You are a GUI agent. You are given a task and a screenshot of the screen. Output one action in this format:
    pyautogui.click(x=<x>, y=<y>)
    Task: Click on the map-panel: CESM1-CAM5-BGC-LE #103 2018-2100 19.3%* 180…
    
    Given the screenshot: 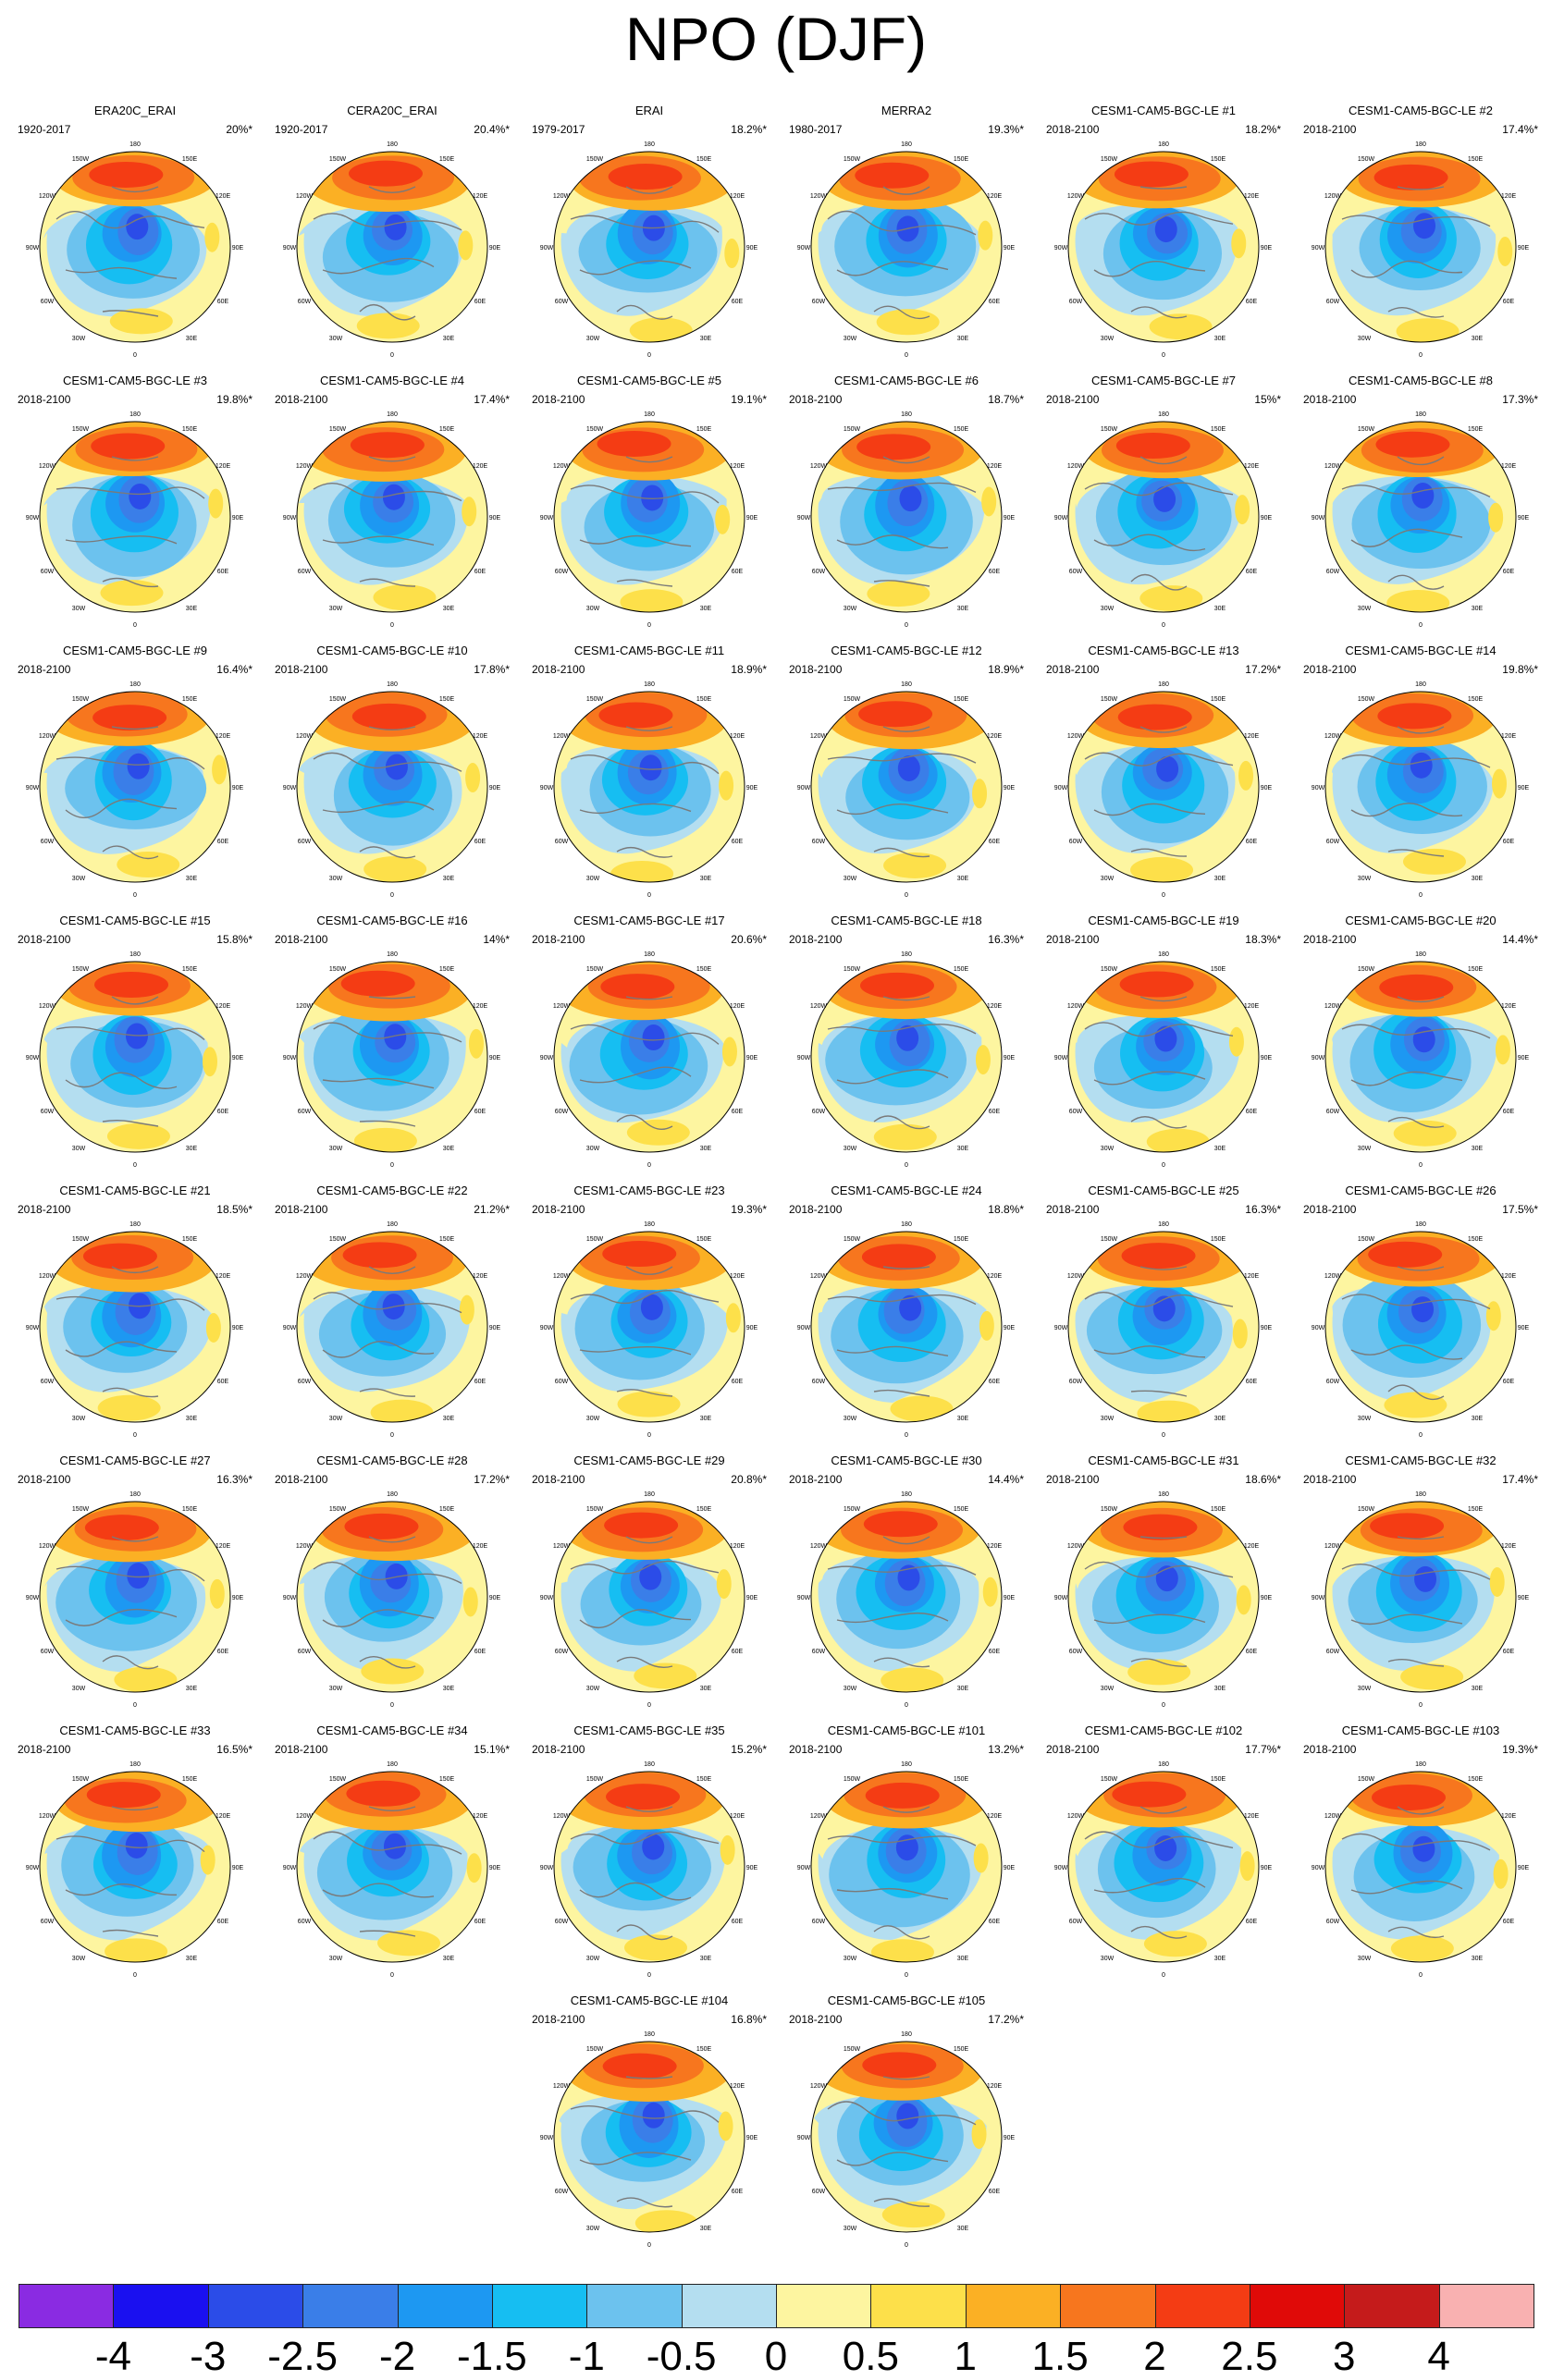 What is the action you would take?
    pyautogui.click(x=1420, y=1853)
    